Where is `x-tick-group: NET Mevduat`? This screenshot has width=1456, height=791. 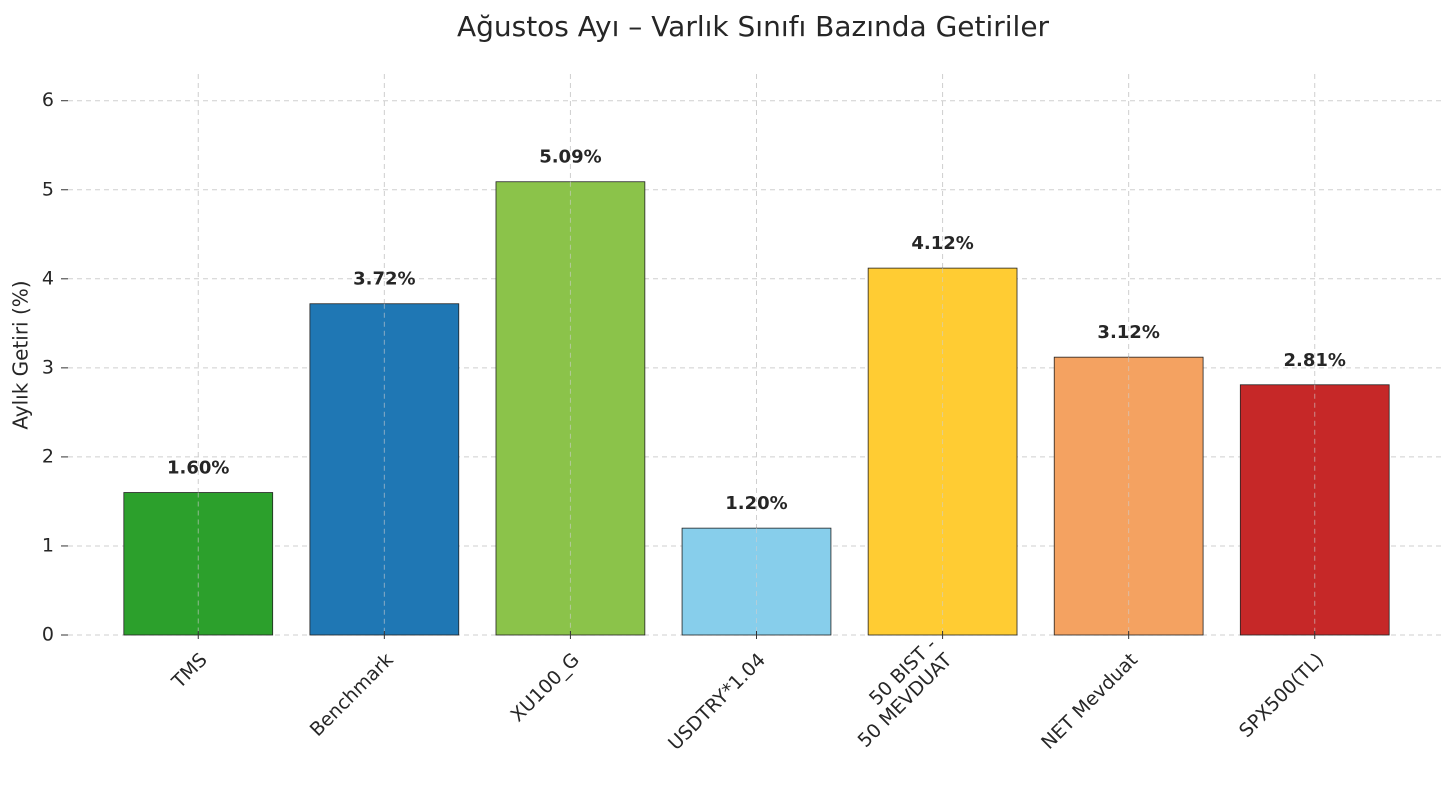 x-tick-group: NET Mevduat is located at coordinates (1089, 701).